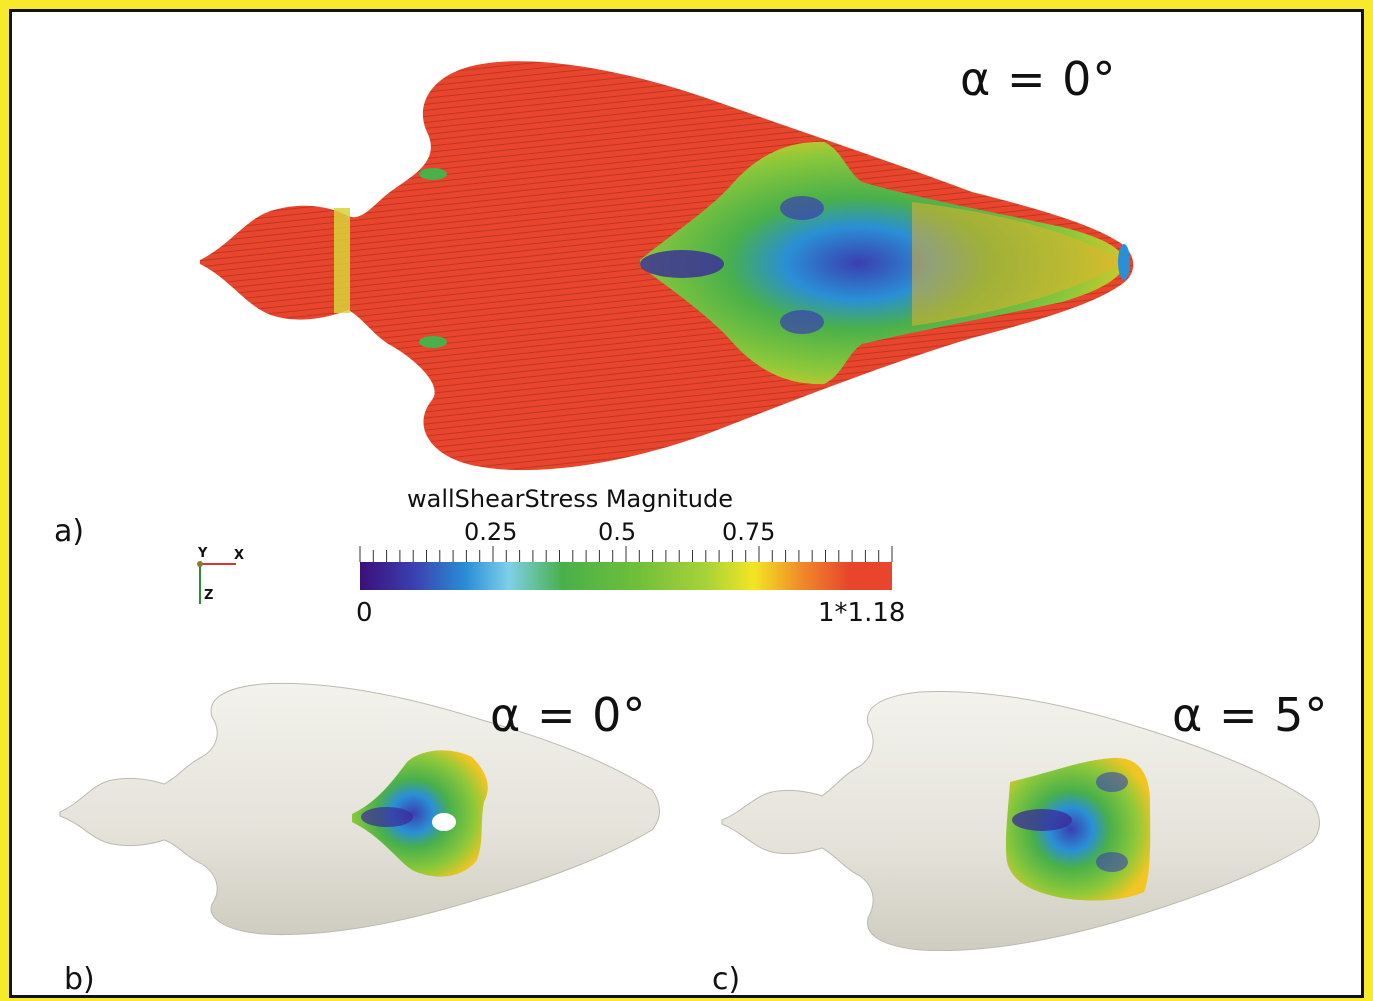 This screenshot has height=1001, width=1373. I want to click on vortex-core-lower, so click(802, 322).